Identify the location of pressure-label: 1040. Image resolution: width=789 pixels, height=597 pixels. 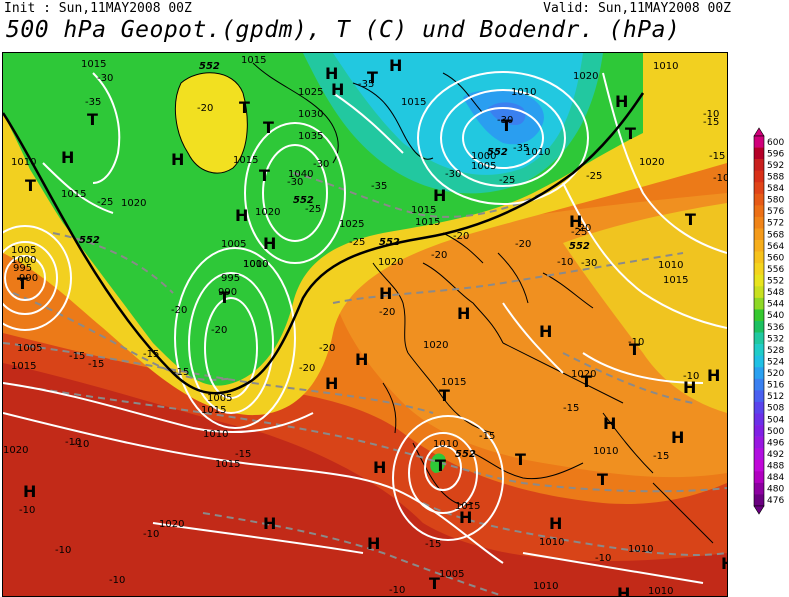
(300, 174).